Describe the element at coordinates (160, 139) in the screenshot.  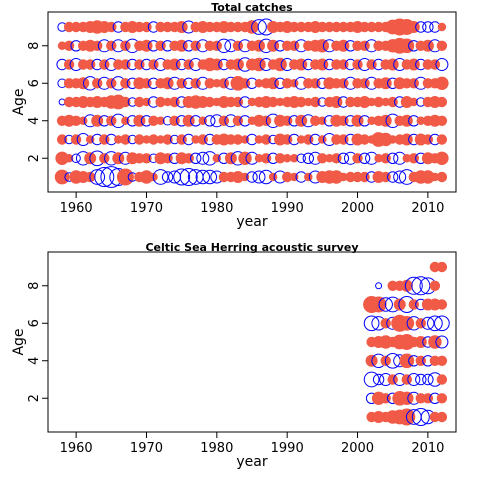
I see `bubble-age3-1972` at that location.